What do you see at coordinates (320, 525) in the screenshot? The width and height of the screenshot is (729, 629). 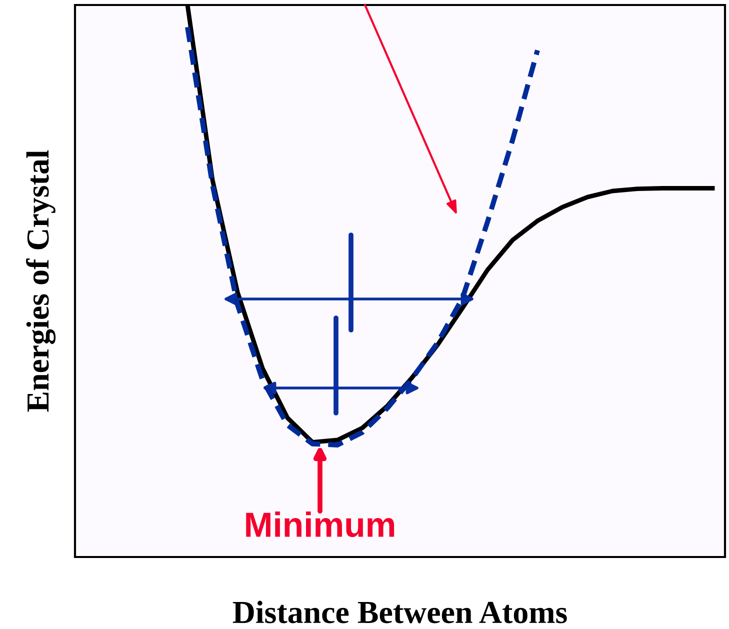 I see `annotation: Minimum` at bounding box center [320, 525].